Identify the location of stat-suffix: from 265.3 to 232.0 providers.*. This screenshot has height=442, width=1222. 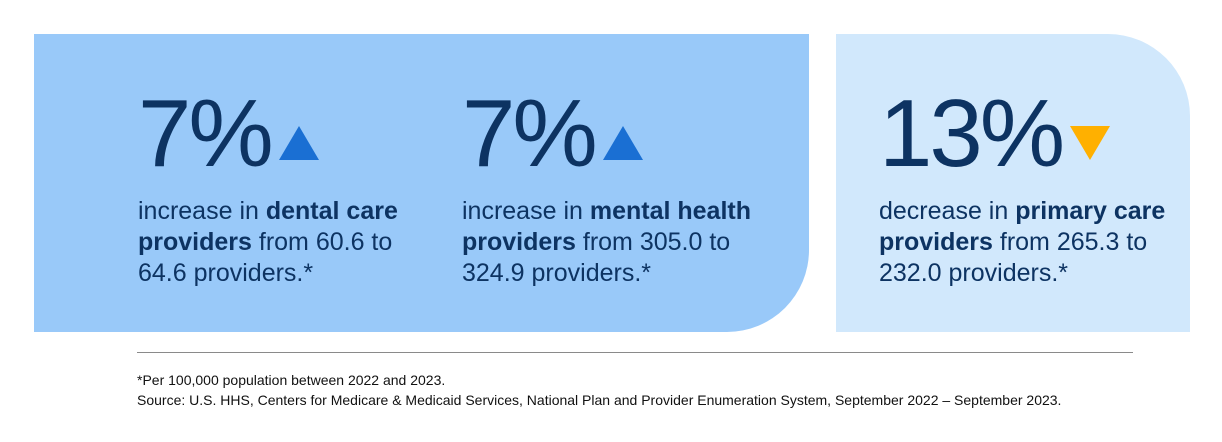
(1013, 257).